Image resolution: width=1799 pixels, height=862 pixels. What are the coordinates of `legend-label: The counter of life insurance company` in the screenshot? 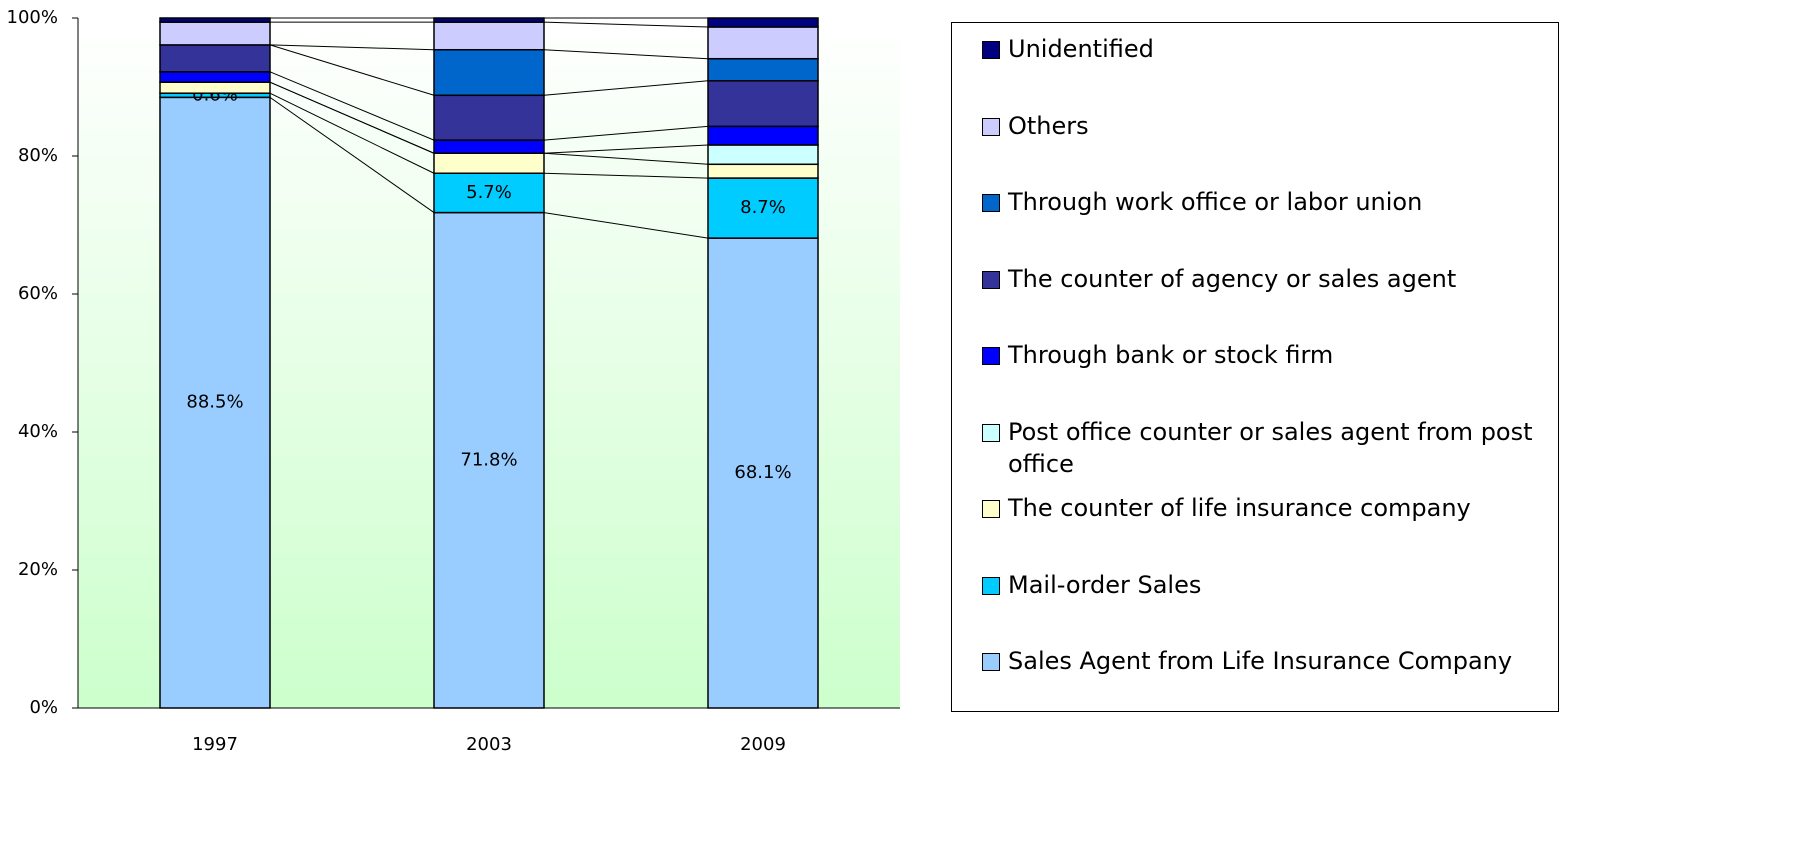 It's located at (1239, 508).